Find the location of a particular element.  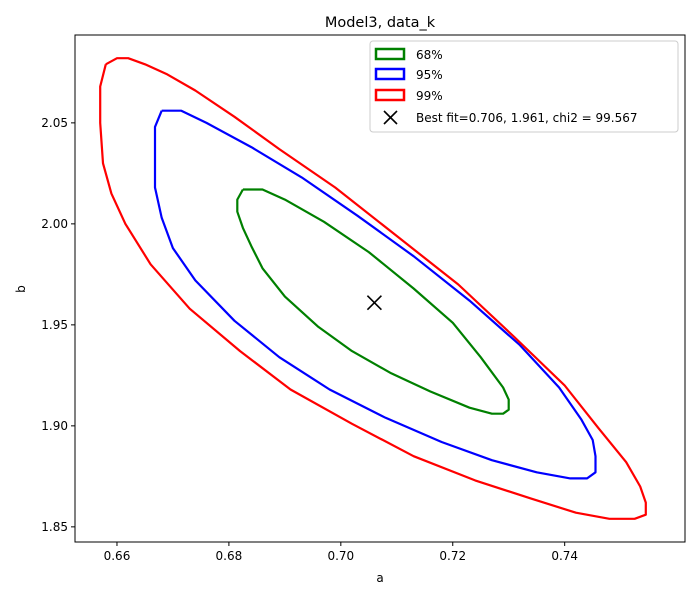

legend-best-fit-marker is located at coordinates (390, 117).